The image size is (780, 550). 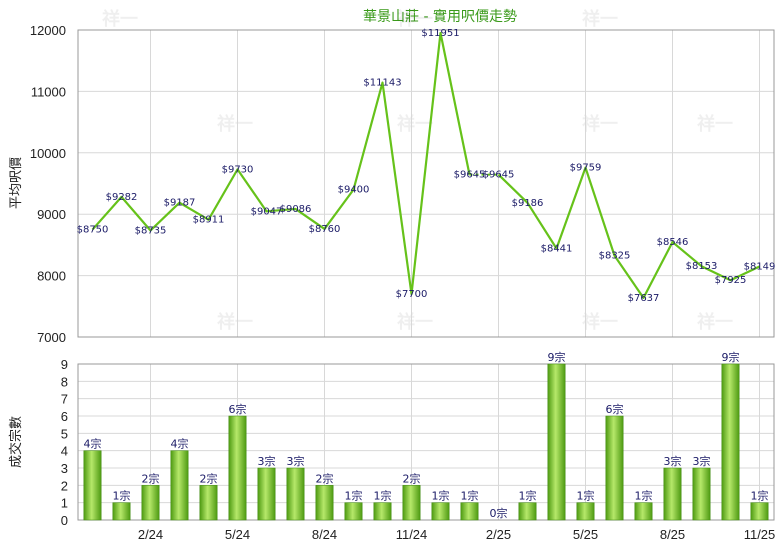 I want to click on price-data-label: $9759, so click(x=586, y=168).